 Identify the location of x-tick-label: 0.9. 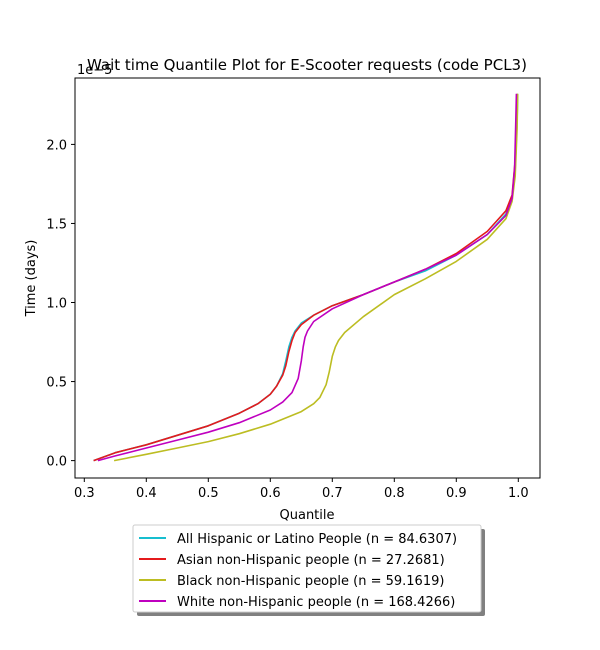
(456, 493).